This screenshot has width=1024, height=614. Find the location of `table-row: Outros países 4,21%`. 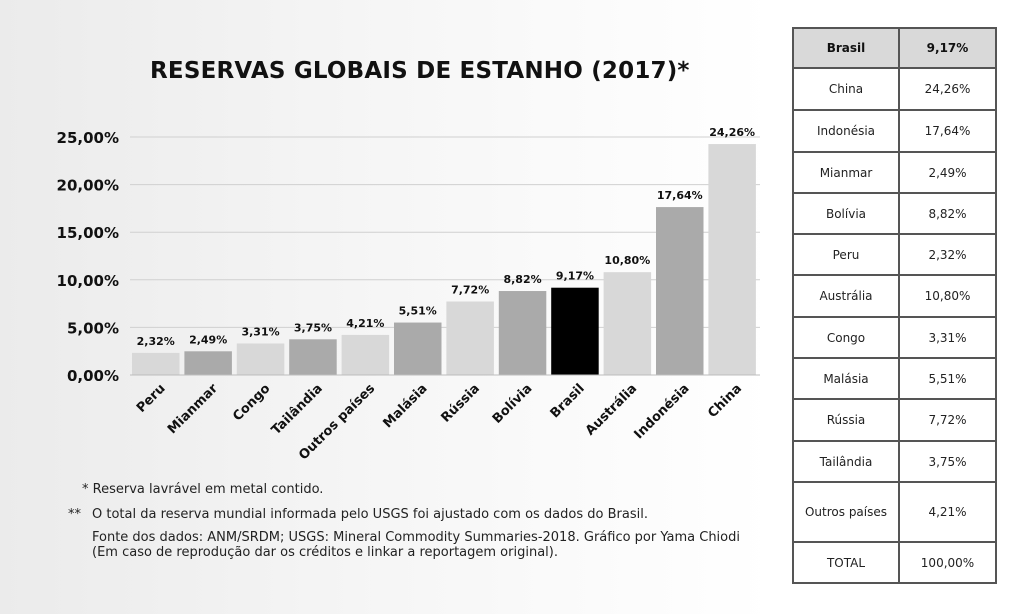

table-row: Outros países 4,21% is located at coordinates (894, 512).